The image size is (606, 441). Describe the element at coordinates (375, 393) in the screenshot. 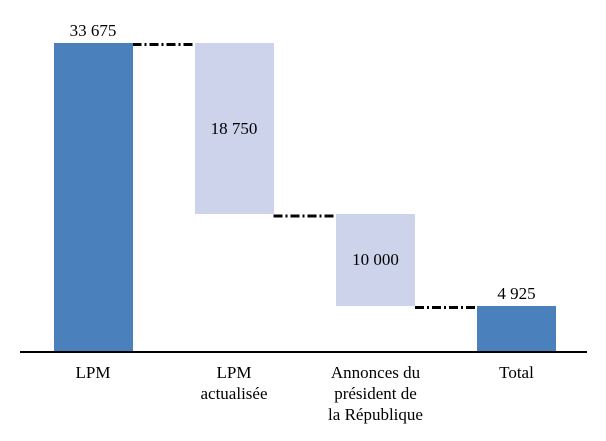

I see `category-label-annonces-president: Annonces du président de la République` at that location.